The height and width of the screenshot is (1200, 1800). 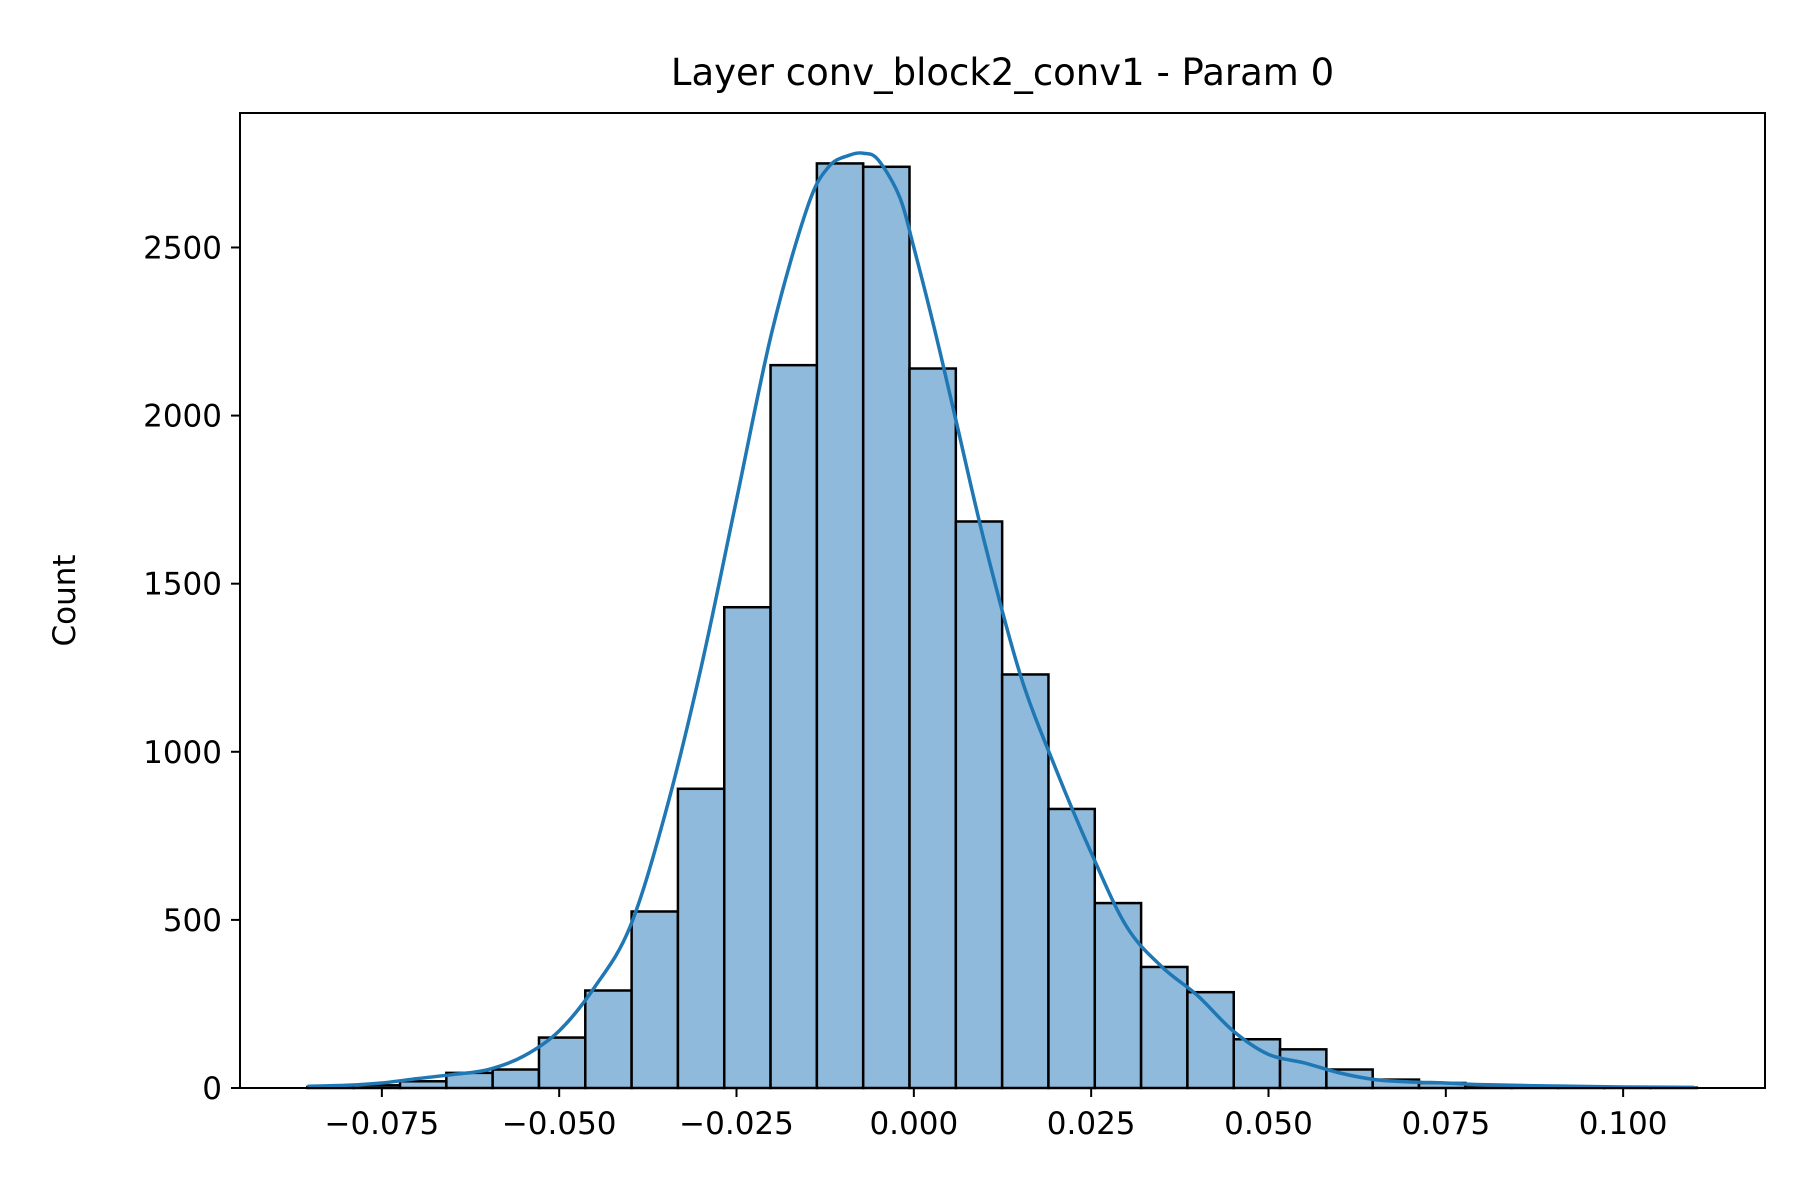 I want to click on y-tick-label: 1000, so click(x=182, y=753).